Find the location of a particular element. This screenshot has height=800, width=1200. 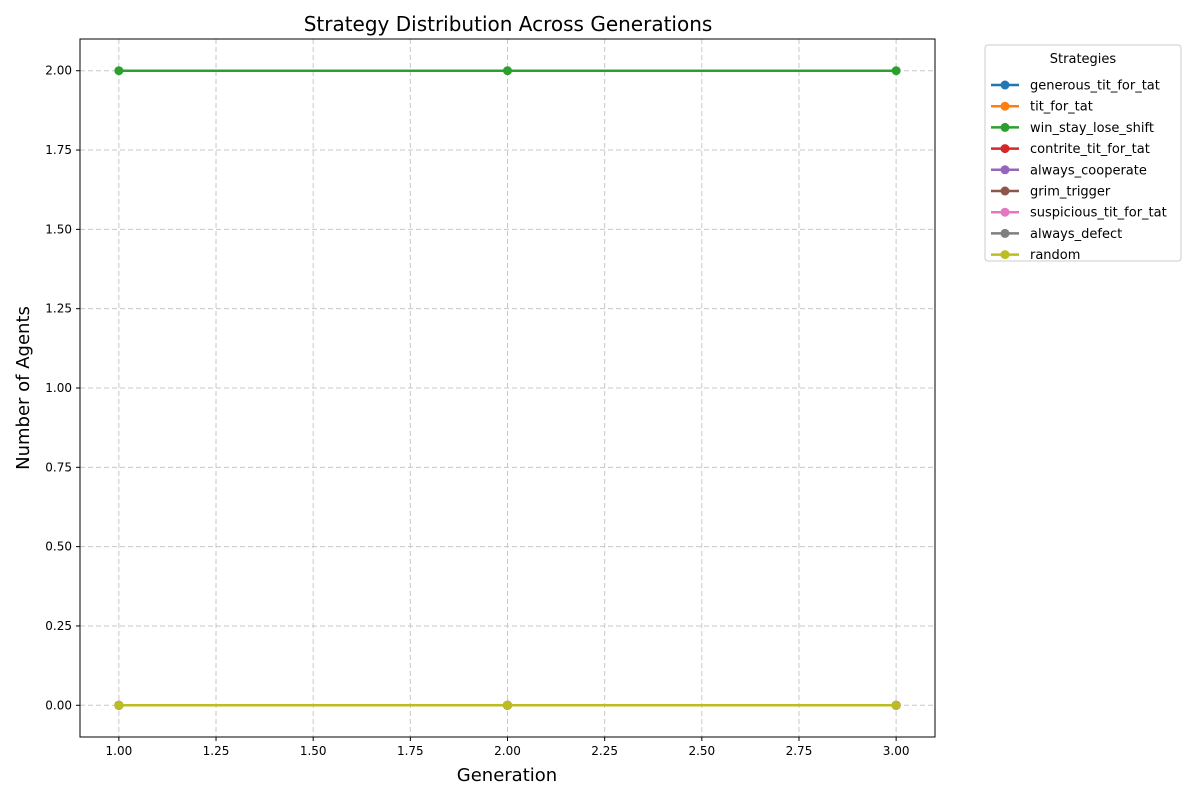

y-axis-label: Number of Agents is located at coordinates (23, 388).